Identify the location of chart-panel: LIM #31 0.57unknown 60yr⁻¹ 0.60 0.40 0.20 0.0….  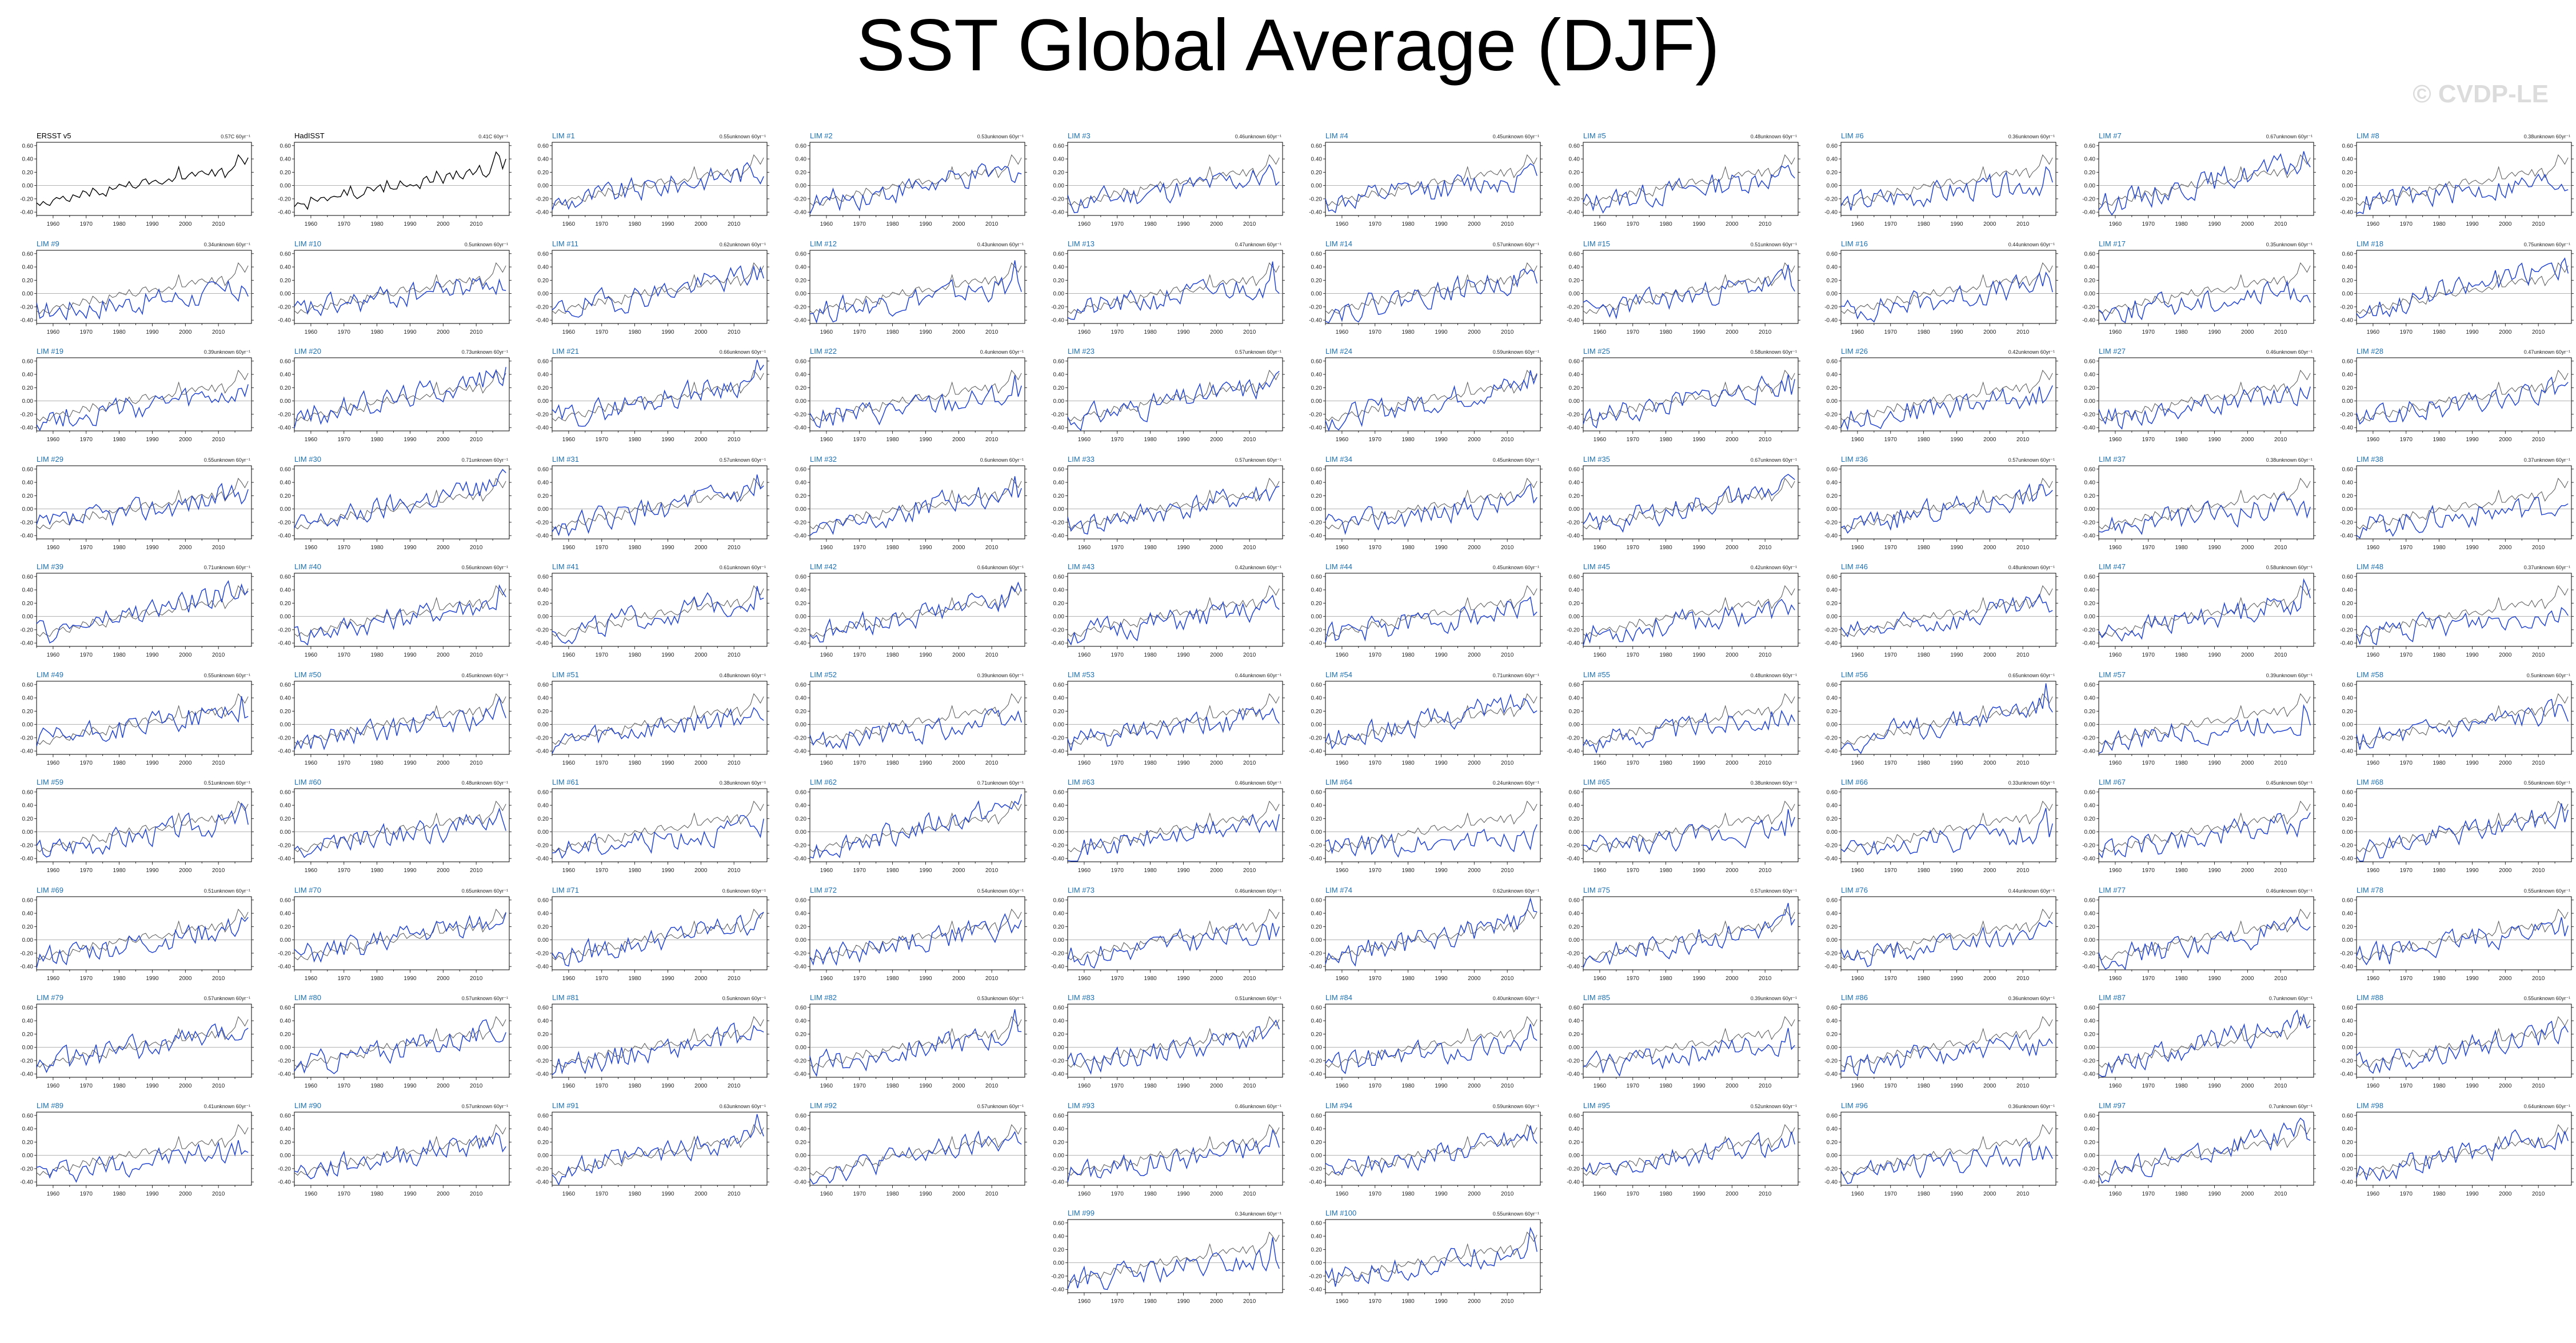
(649, 503).